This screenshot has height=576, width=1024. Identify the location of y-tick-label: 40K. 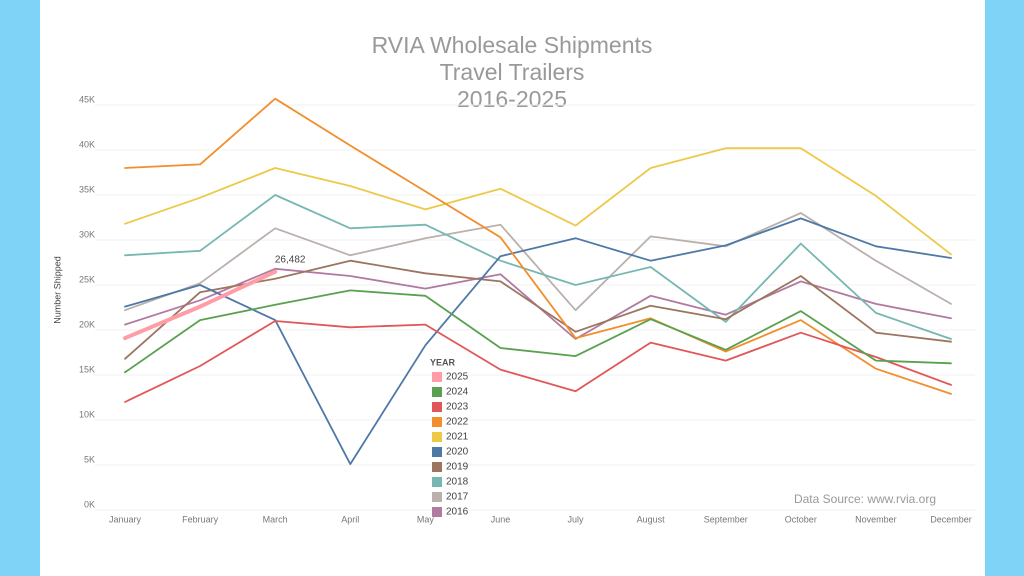
(87, 144).